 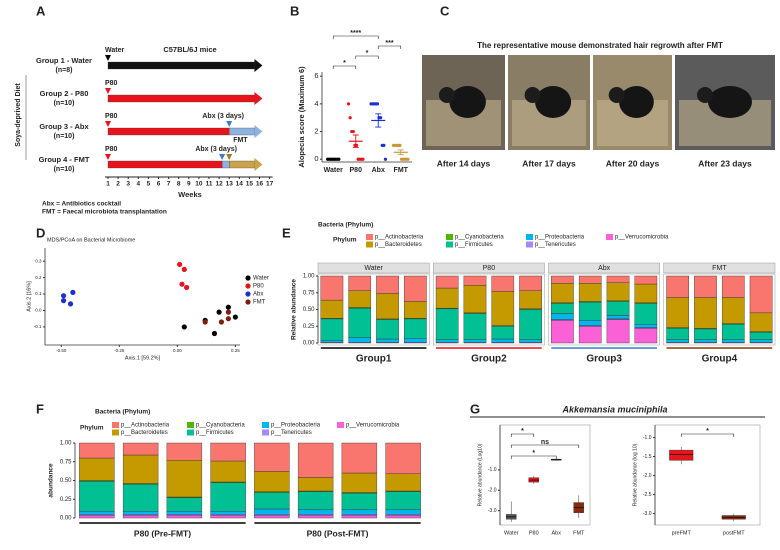 I want to click on significance-label: ****, so click(x=355, y=33).